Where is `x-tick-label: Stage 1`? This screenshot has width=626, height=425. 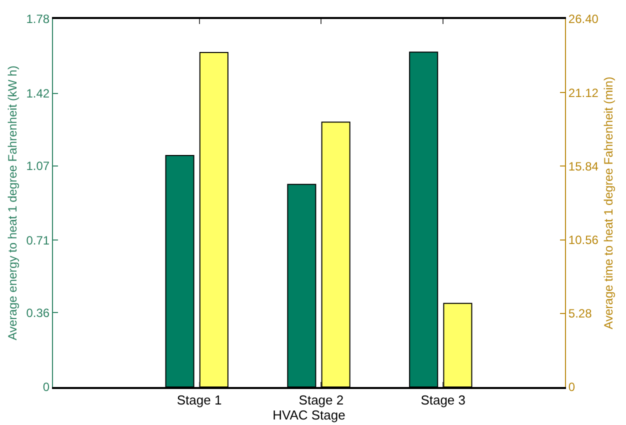
x-tick-label: Stage 1 is located at coordinates (199, 400).